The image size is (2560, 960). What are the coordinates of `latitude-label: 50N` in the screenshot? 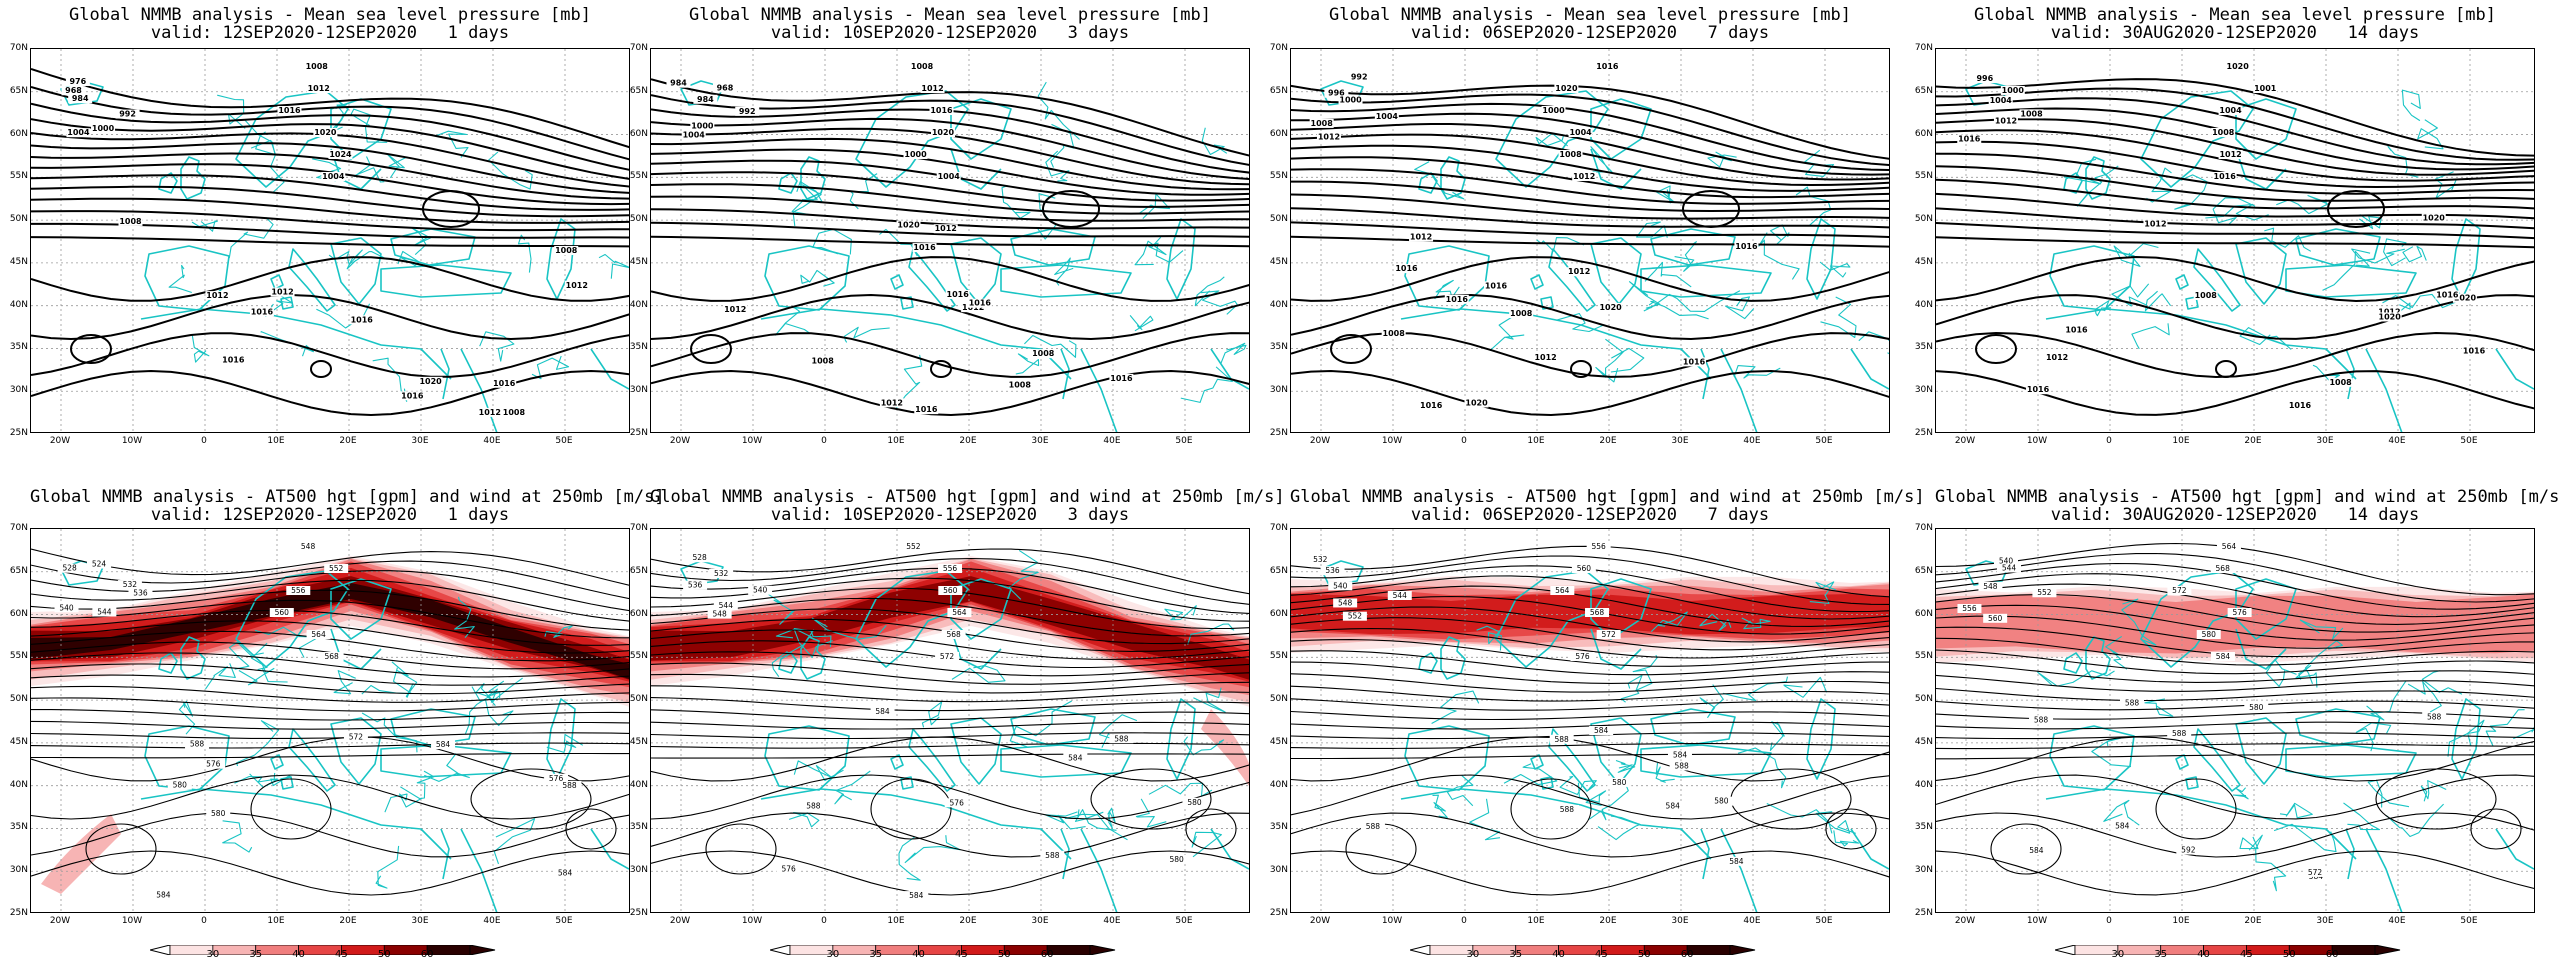 It's located at (638, 699).